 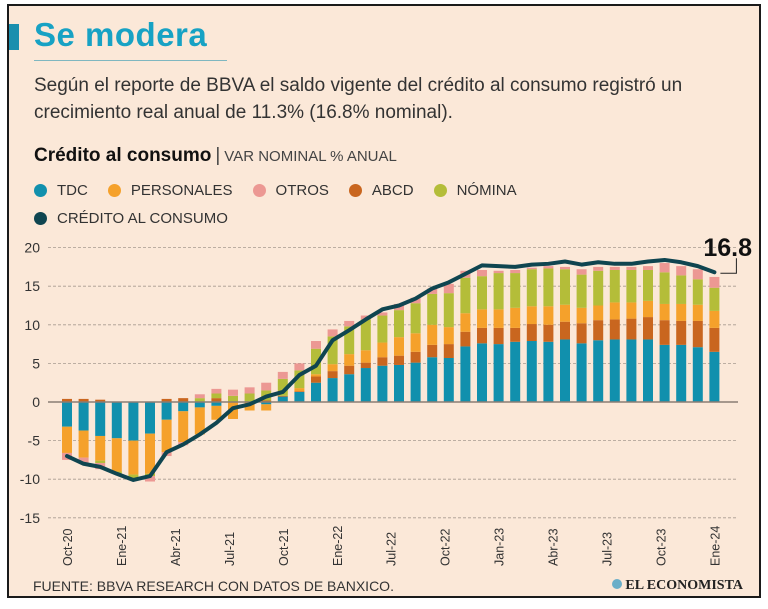 What do you see at coordinates (728, 266) in the screenshot?
I see `annotation-leader` at bounding box center [728, 266].